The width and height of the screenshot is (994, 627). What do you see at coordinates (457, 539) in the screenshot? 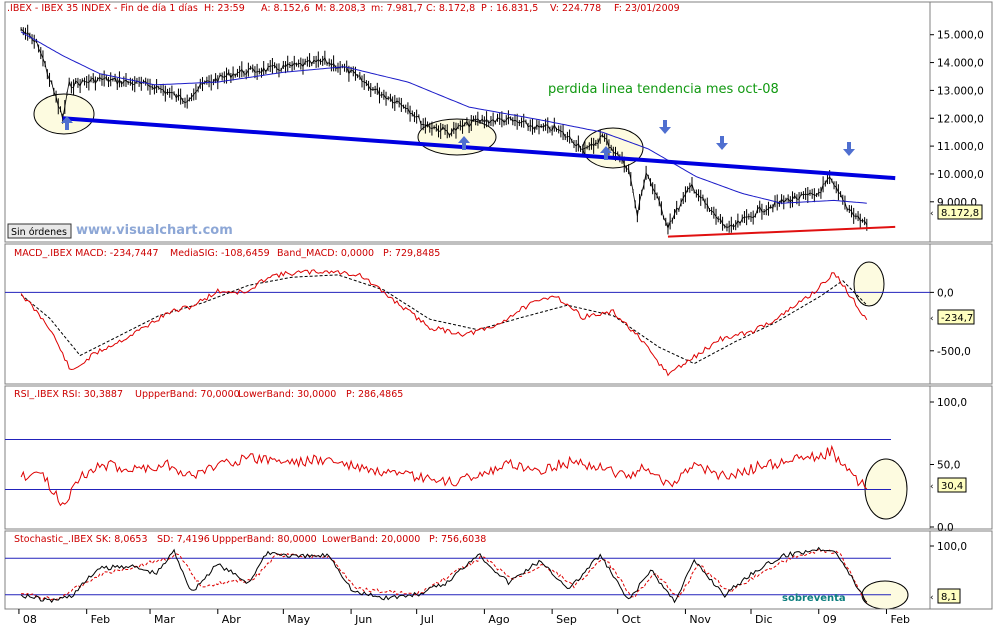
I see `stochastic-header-p: P: 756,6038` at bounding box center [457, 539].